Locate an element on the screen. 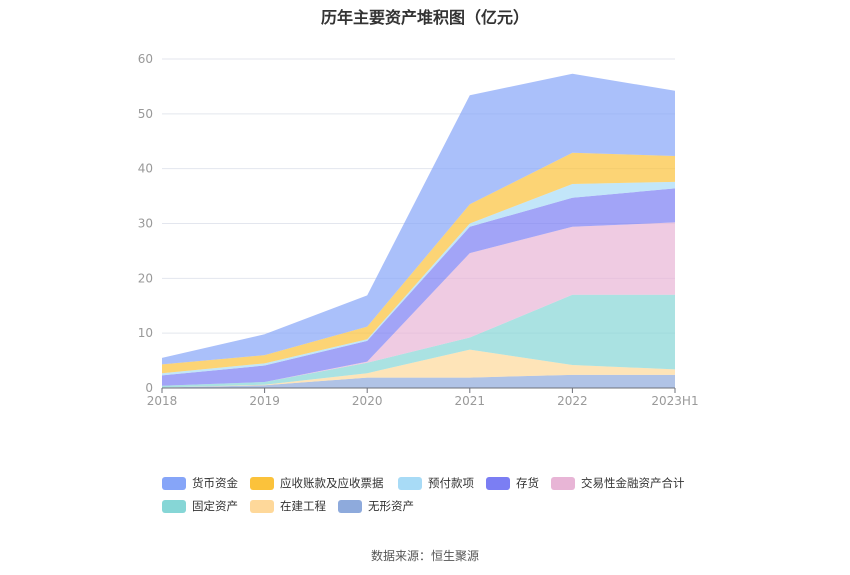 The width and height of the screenshot is (850, 575). legend-label: 交易性金融资产合计 is located at coordinates (633, 483).